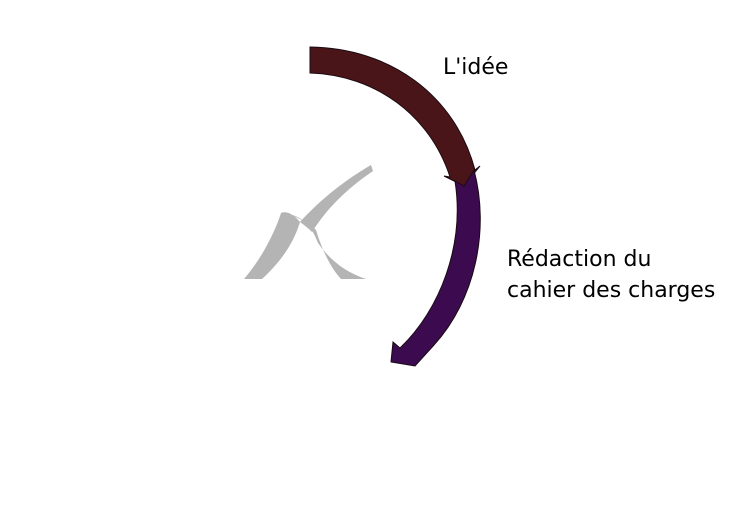 This screenshot has height=509, width=751. Describe the element at coordinates (476, 67) in the screenshot. I see `step-1-label: L'idée` at that location.